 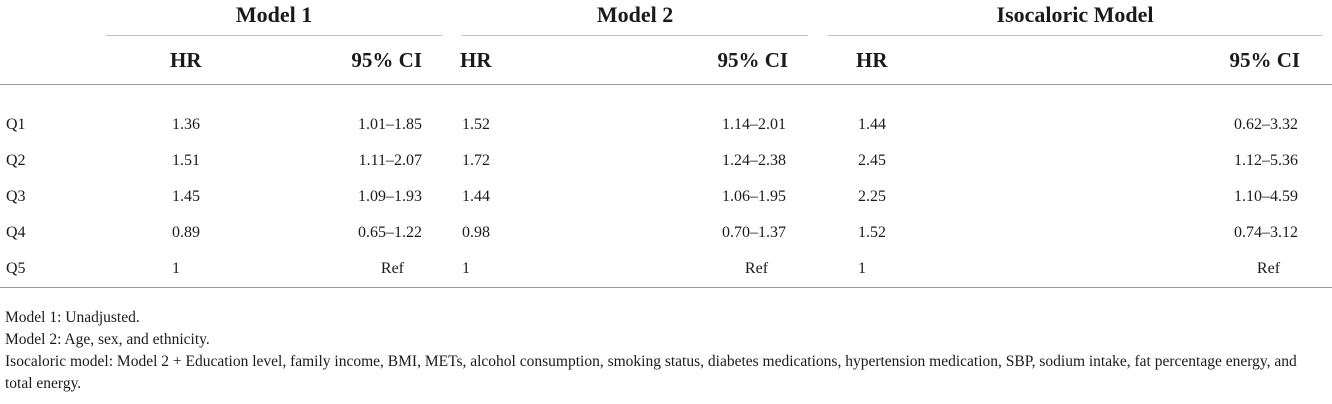 I want to click on table-cell: 1.45, so click(x=186, y=196).